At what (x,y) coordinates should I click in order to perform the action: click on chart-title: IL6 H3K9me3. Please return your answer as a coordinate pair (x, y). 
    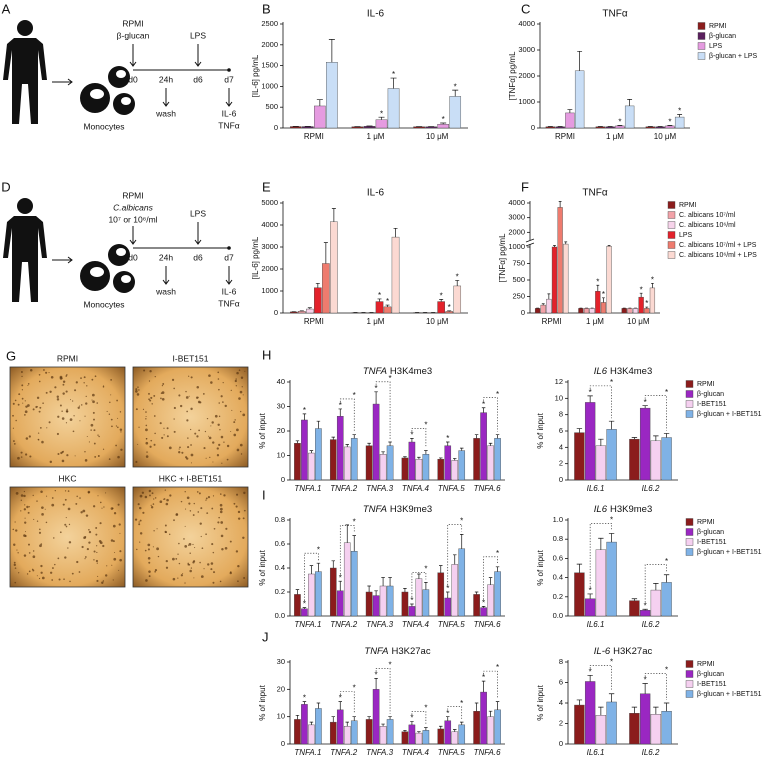
    Looking at the image, I should click on (623, 509).